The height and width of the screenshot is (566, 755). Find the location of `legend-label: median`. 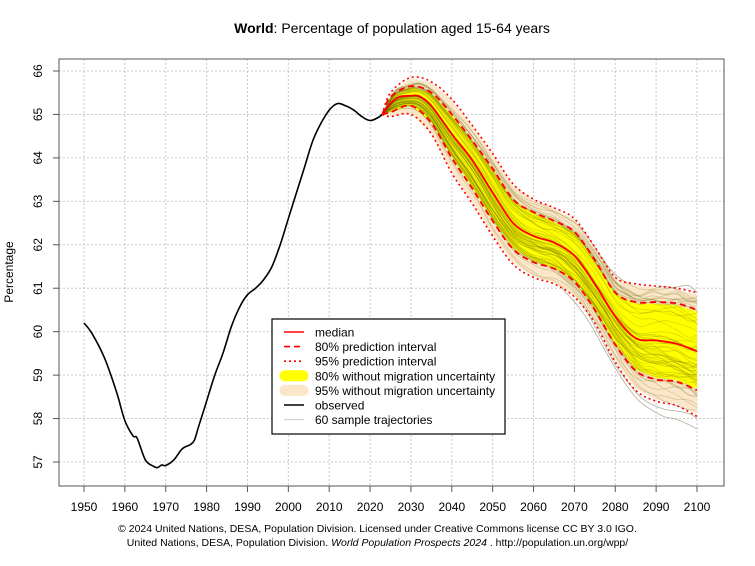

legend-label: median is located at coordinates (334, 333).